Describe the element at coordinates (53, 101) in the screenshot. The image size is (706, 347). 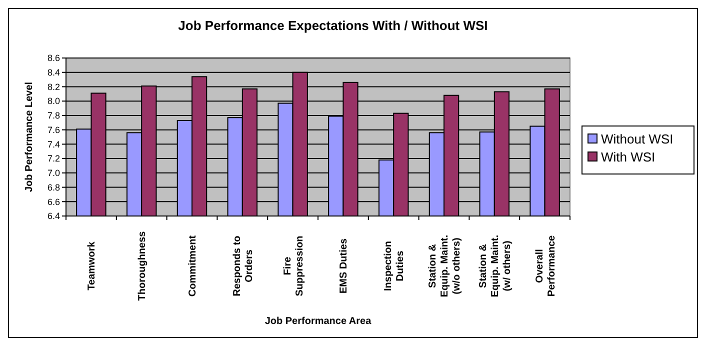
I see `y-tick-label: 8.0` at that location.